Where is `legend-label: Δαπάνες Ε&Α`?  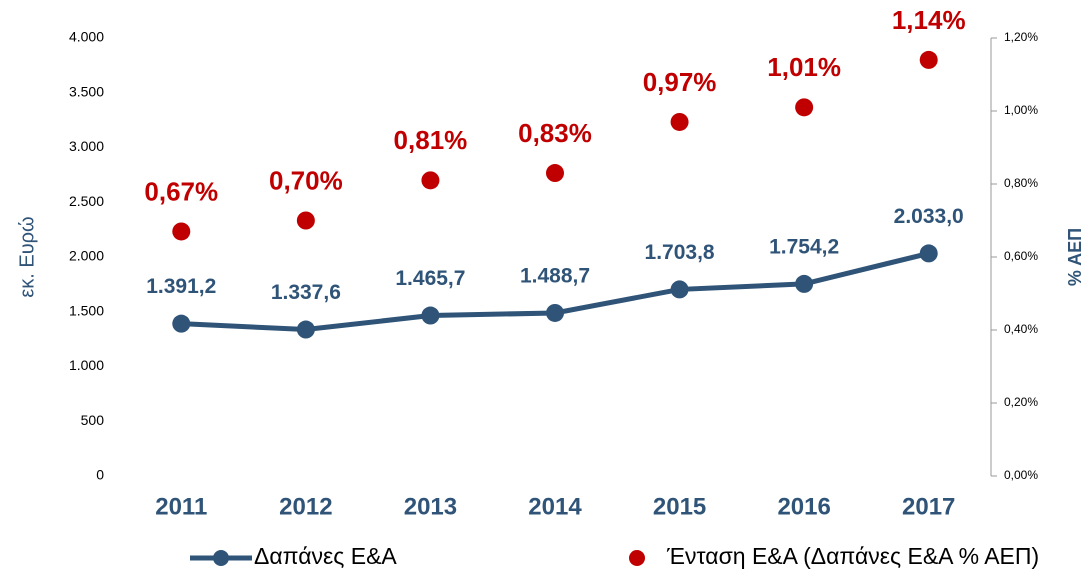 legend-label: Δαπάνες Ε&Α is located at coordinates (325, 556).